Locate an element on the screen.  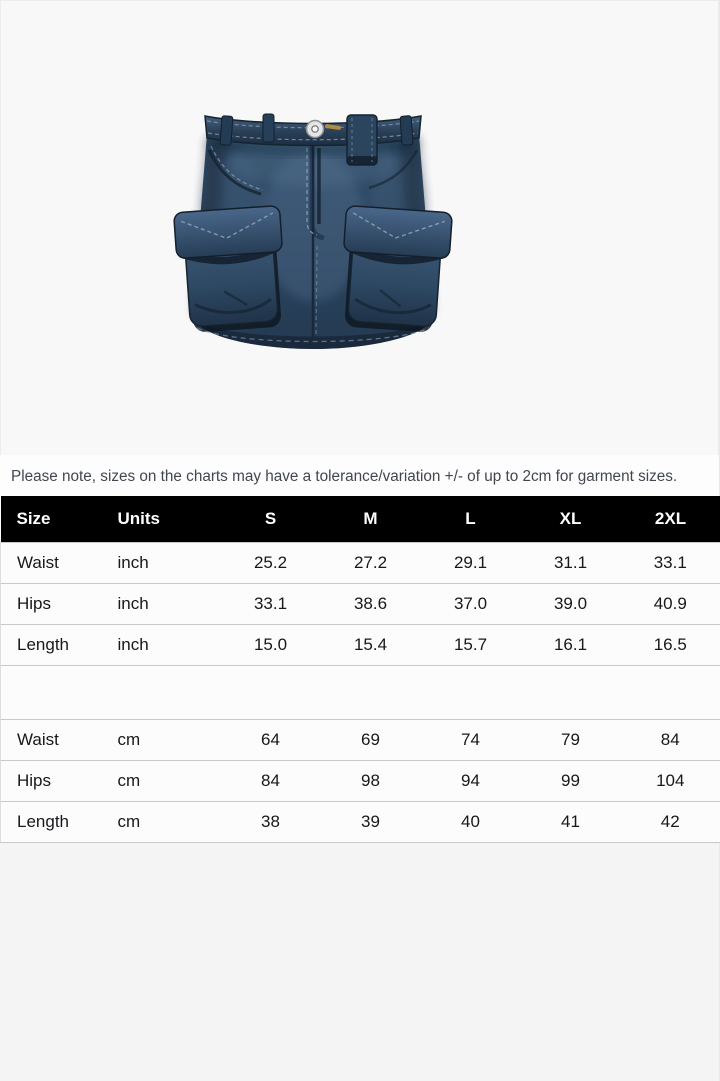
size-value-cell: 79 is located at coordinates (570, 739).